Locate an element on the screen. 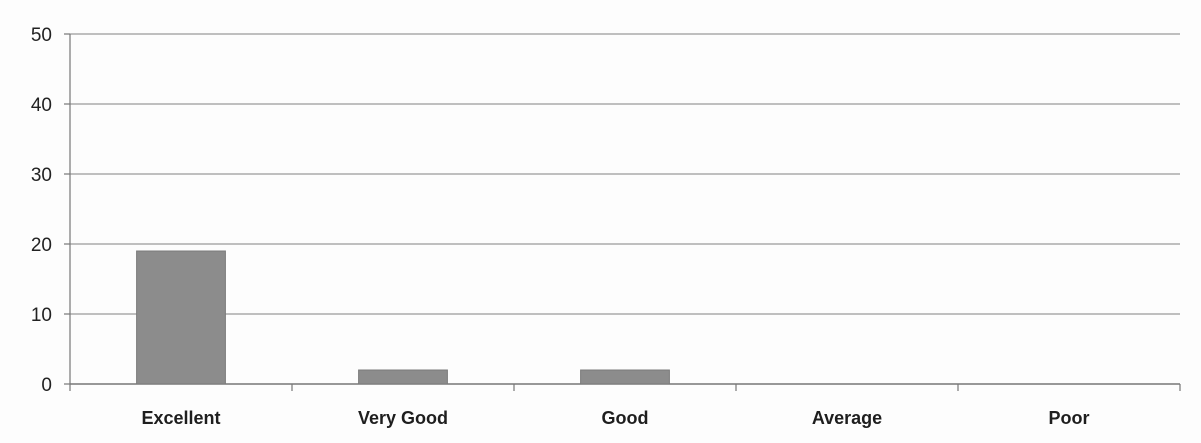  y-tick-label-0: 0 is located at coordinates (46, 385).